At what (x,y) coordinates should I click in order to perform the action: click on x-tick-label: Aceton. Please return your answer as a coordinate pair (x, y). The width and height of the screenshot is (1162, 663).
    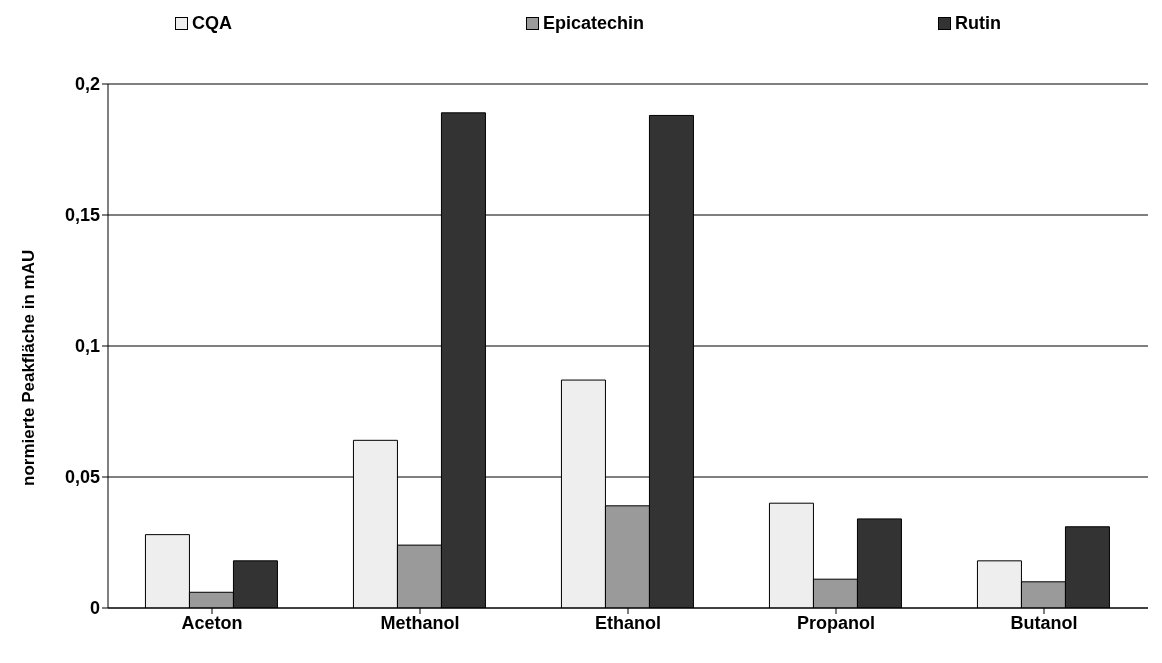
    Looking at the image, I should click on (212, 622).